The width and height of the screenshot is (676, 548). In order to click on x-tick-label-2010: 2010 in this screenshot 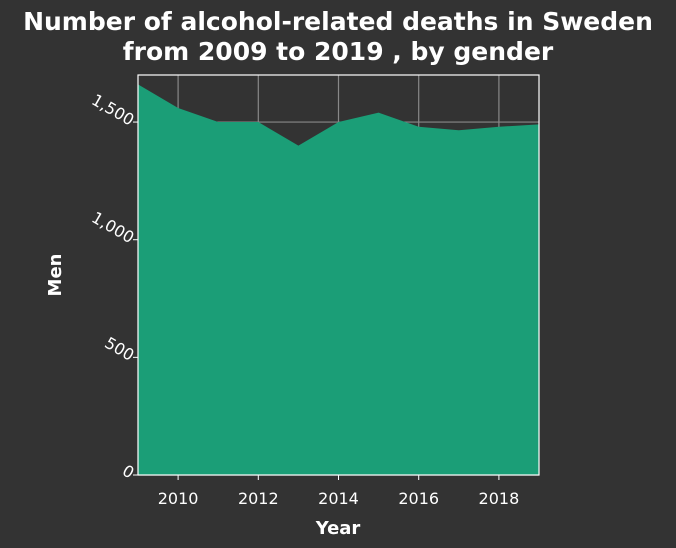, I will do `click(178, 498)`.